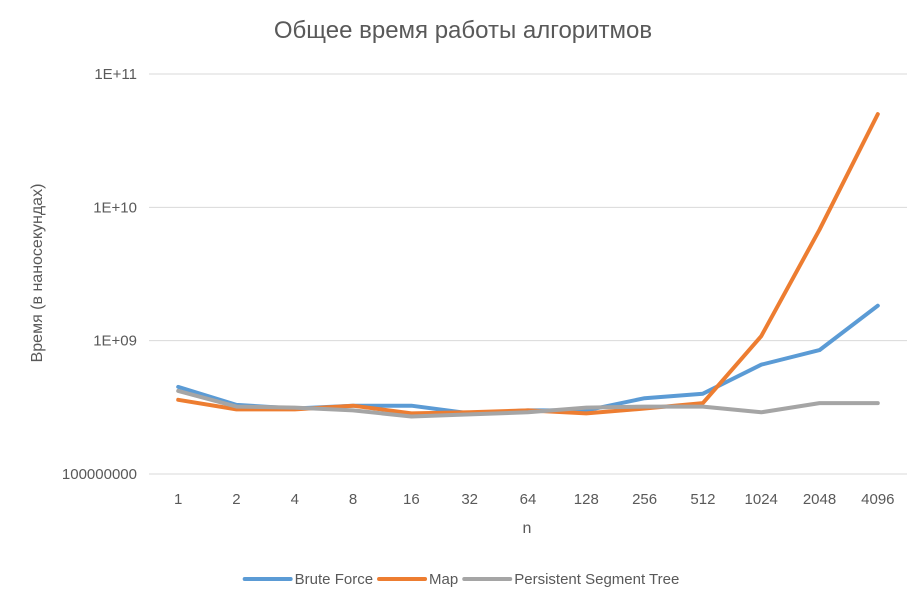  I want to click on x-tick-label: 2, so click(236, 499).